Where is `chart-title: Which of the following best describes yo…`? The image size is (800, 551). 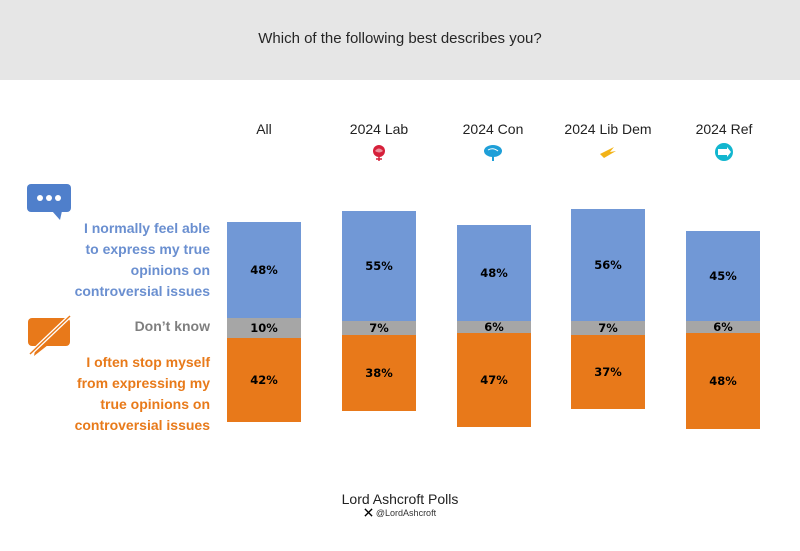 chart-title: Which of the following best describes yo… is located at coordinates (400, 38).